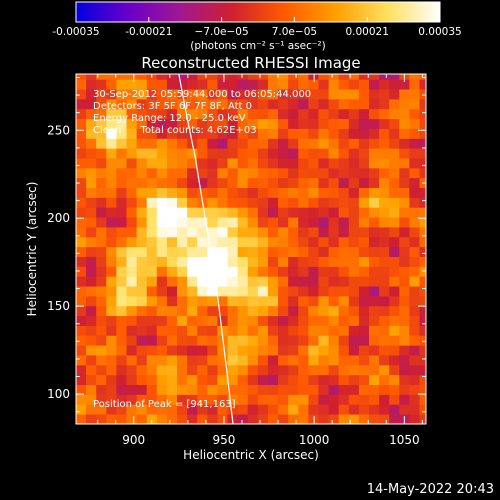  What do you see at coordinates (222, 32) in the screenshot?
I see `colorbar-tick-label: −7.0e−05` at bounding box center [222, 32].